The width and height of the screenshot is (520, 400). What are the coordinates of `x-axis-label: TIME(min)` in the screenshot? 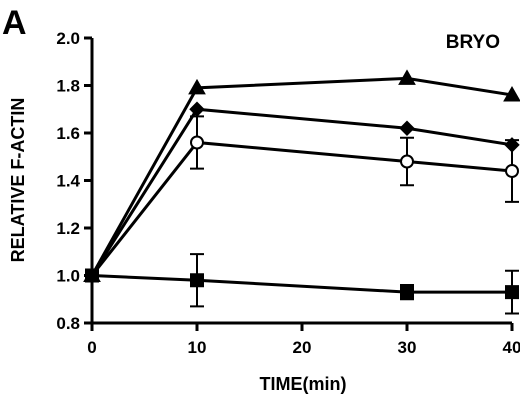 It's located at (303, 384).